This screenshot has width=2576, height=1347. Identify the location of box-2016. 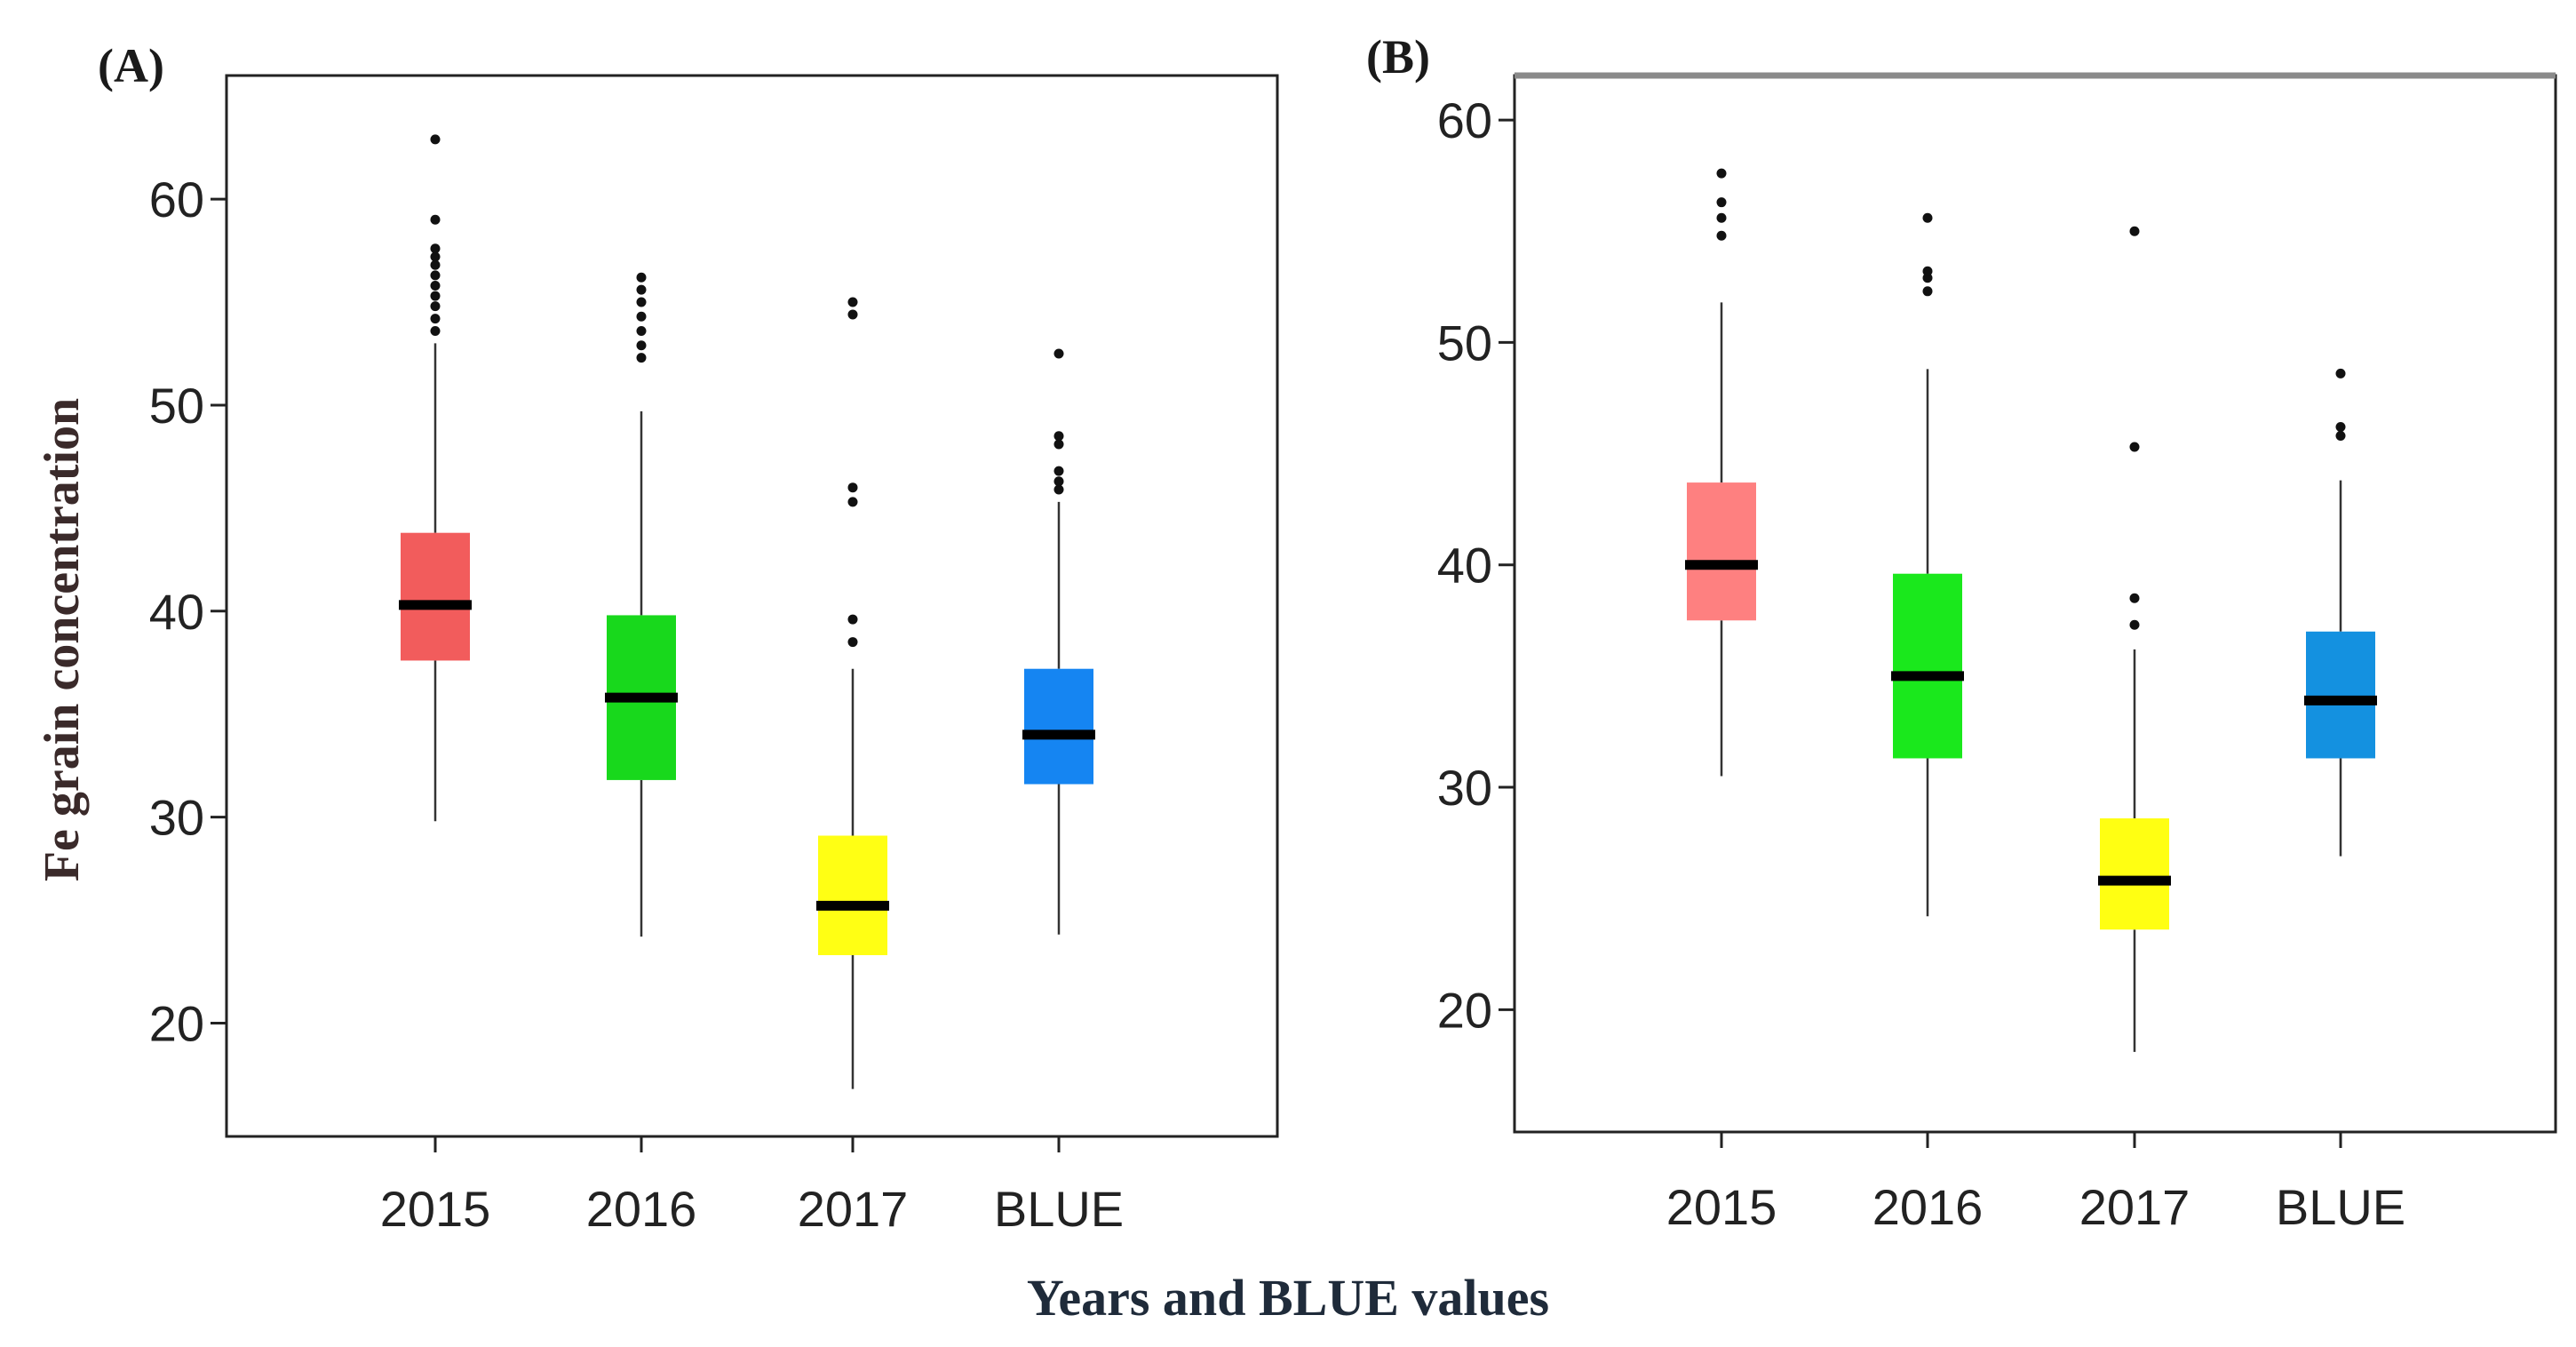
(1927, 666).